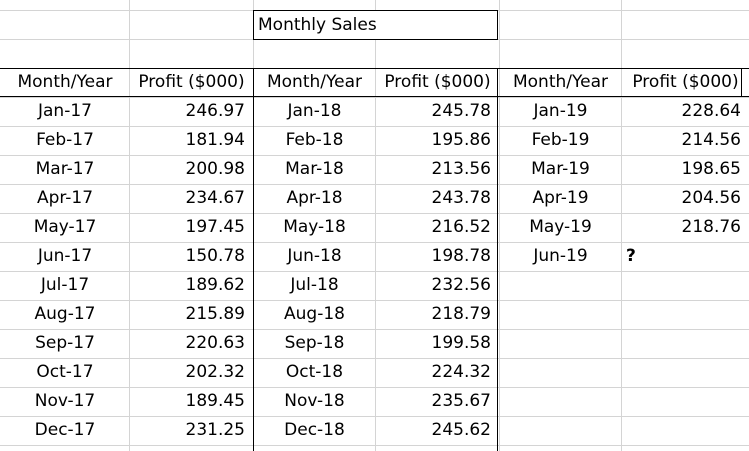  Describe the element at coordinates (560, 111) in the screenshot. I see `month-cell: Jan-19` at that location.